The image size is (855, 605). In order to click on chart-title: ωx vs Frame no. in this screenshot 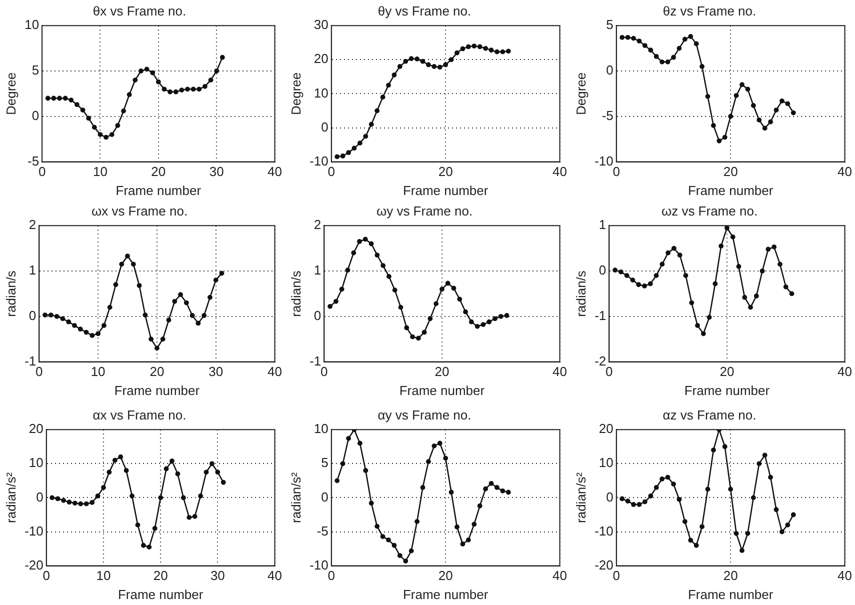, I will do `click(139, 210)`.